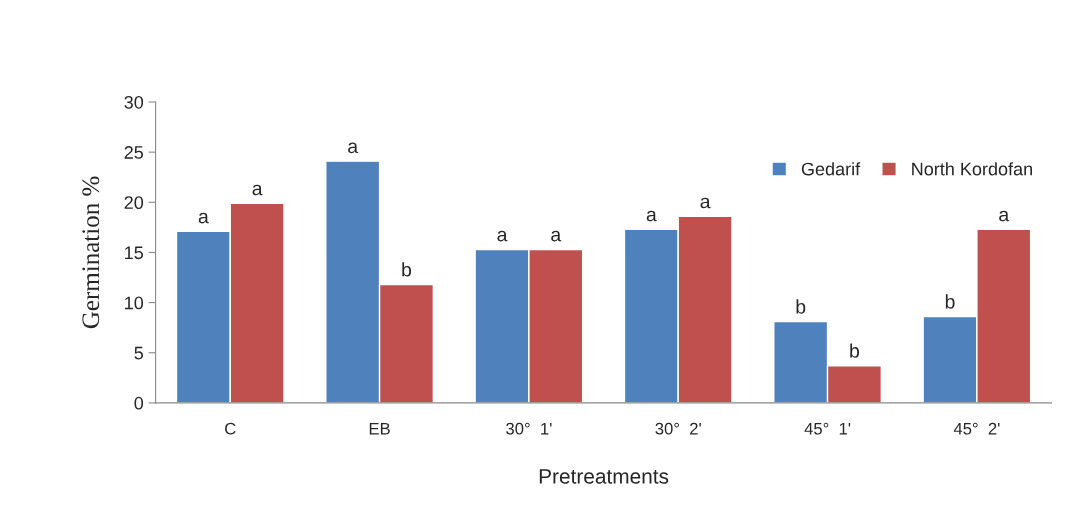 The width and height of the screenshot is (1073, 510). I want to click on y-tick-label: 10, so click(134, 303).